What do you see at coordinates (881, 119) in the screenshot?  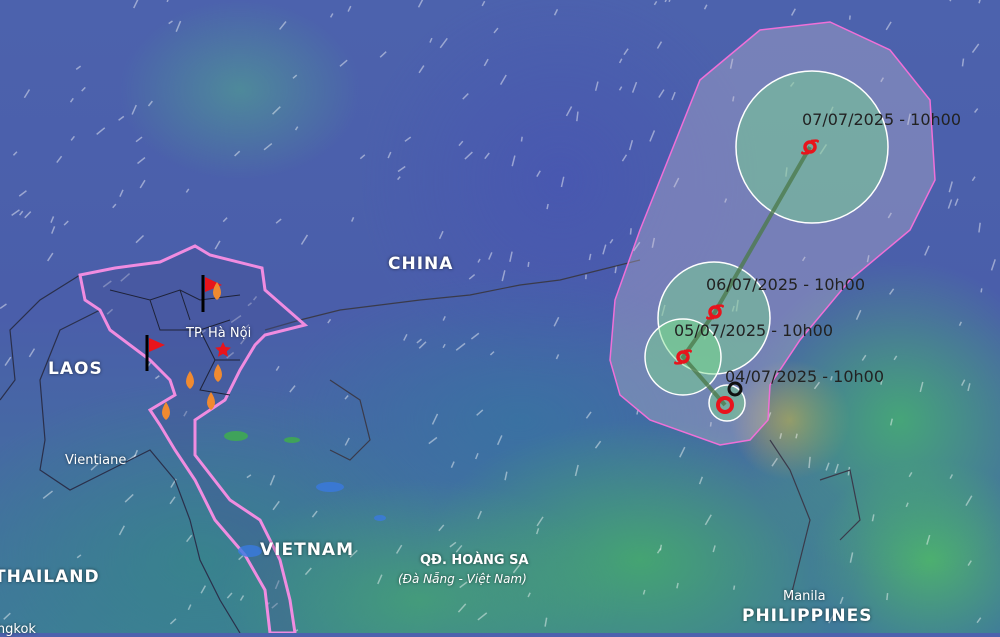 I see `track-label-07: 07/07/2025 - 10h00` at bounding box center [881, 119].